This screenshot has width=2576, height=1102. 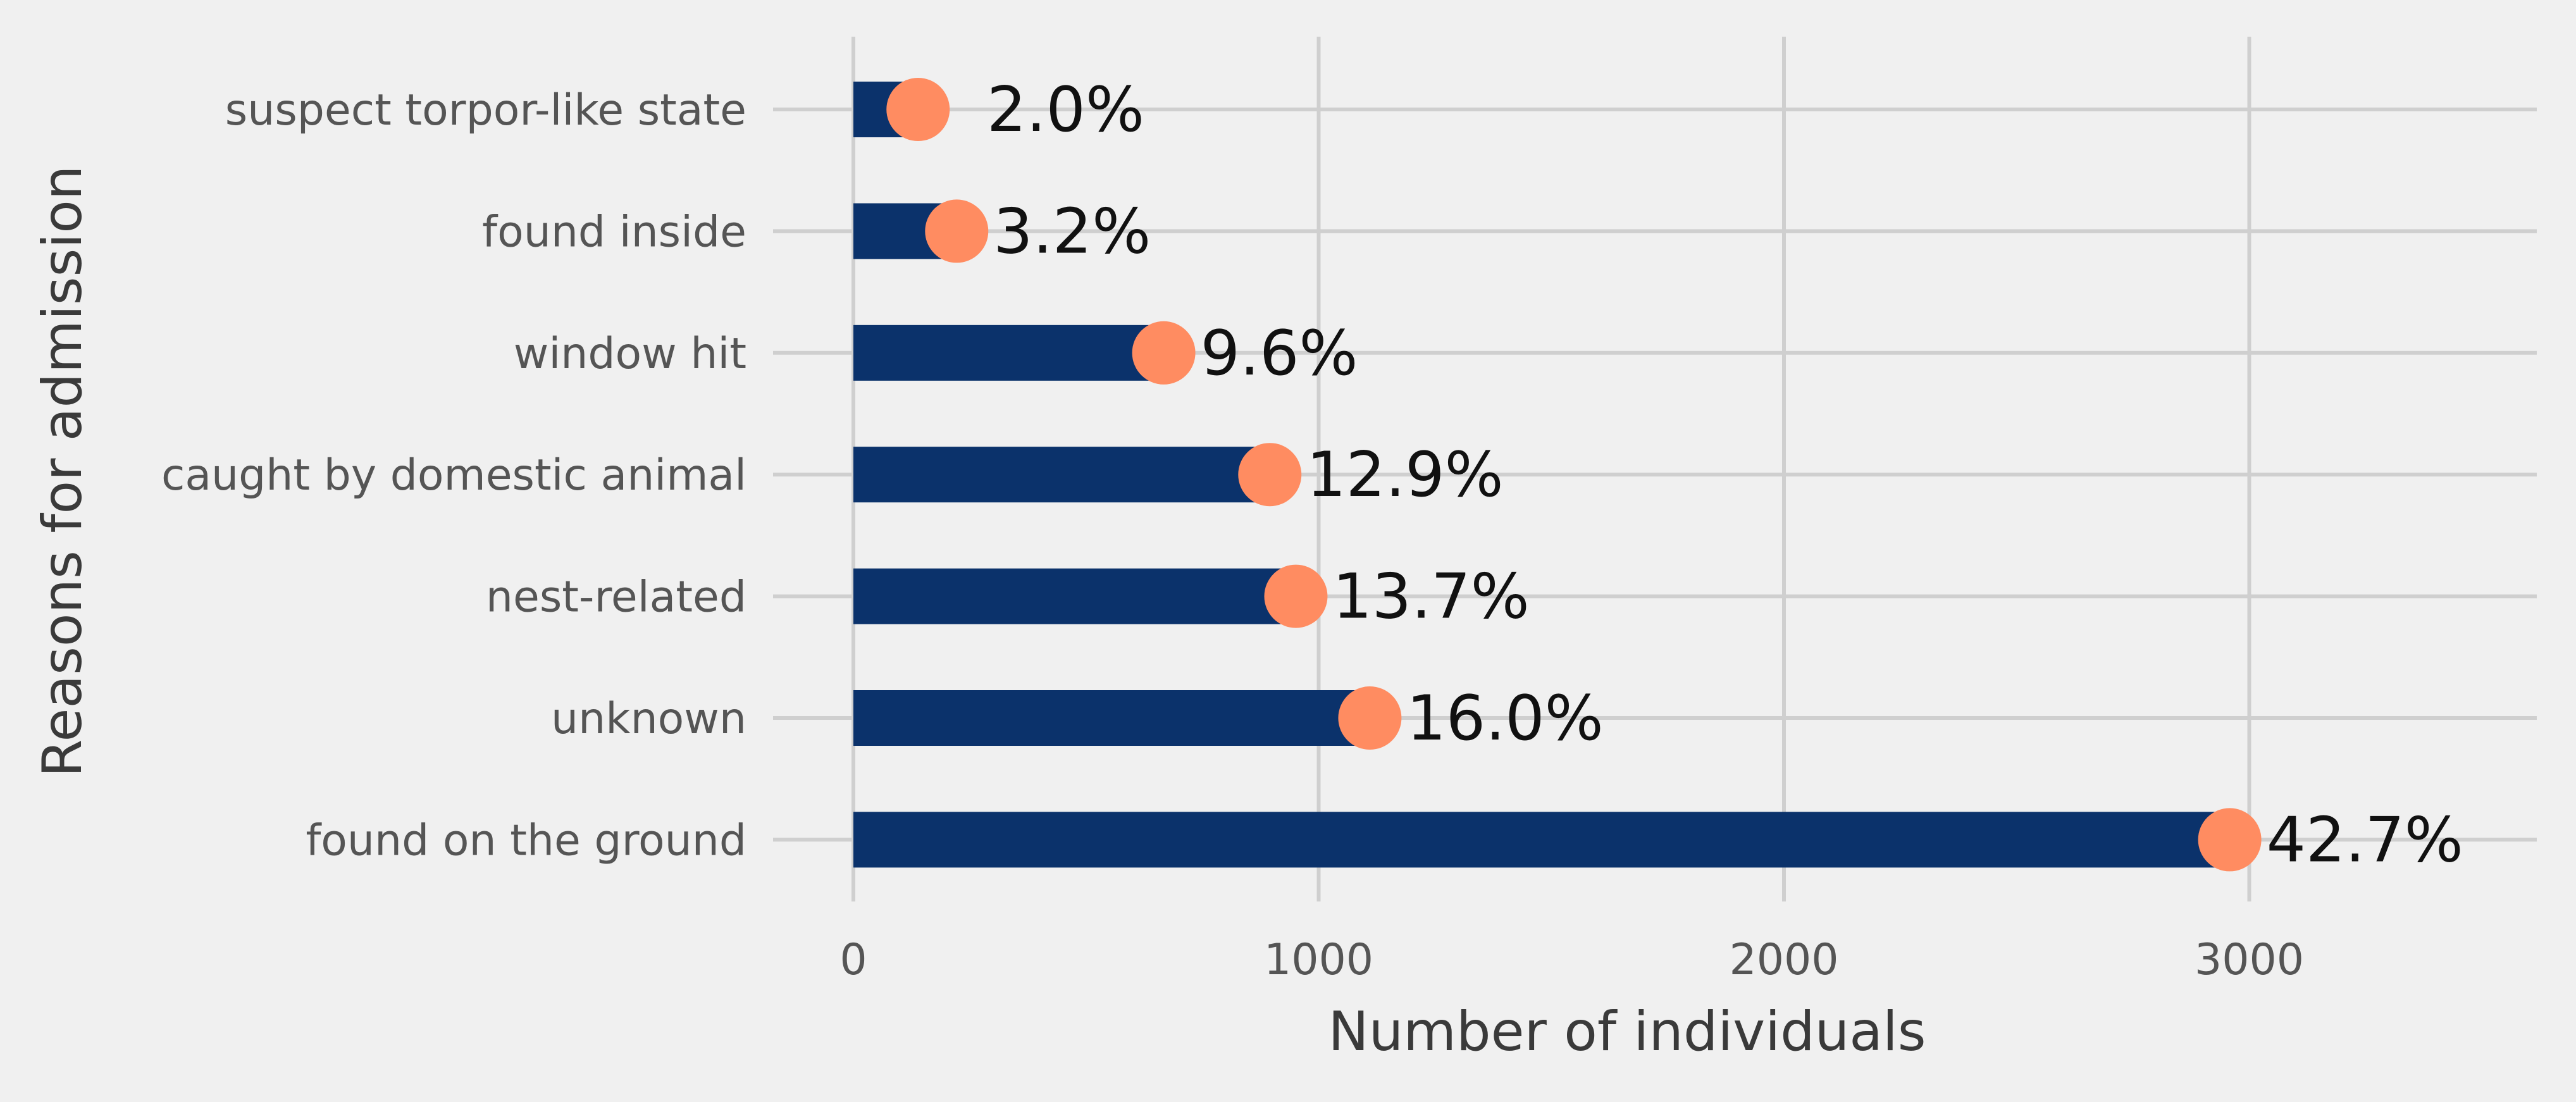 What do you see at coordinates (853, 960) in the screenshot?
I see `x-tick-label: 0` at bounding box center [853, 960].